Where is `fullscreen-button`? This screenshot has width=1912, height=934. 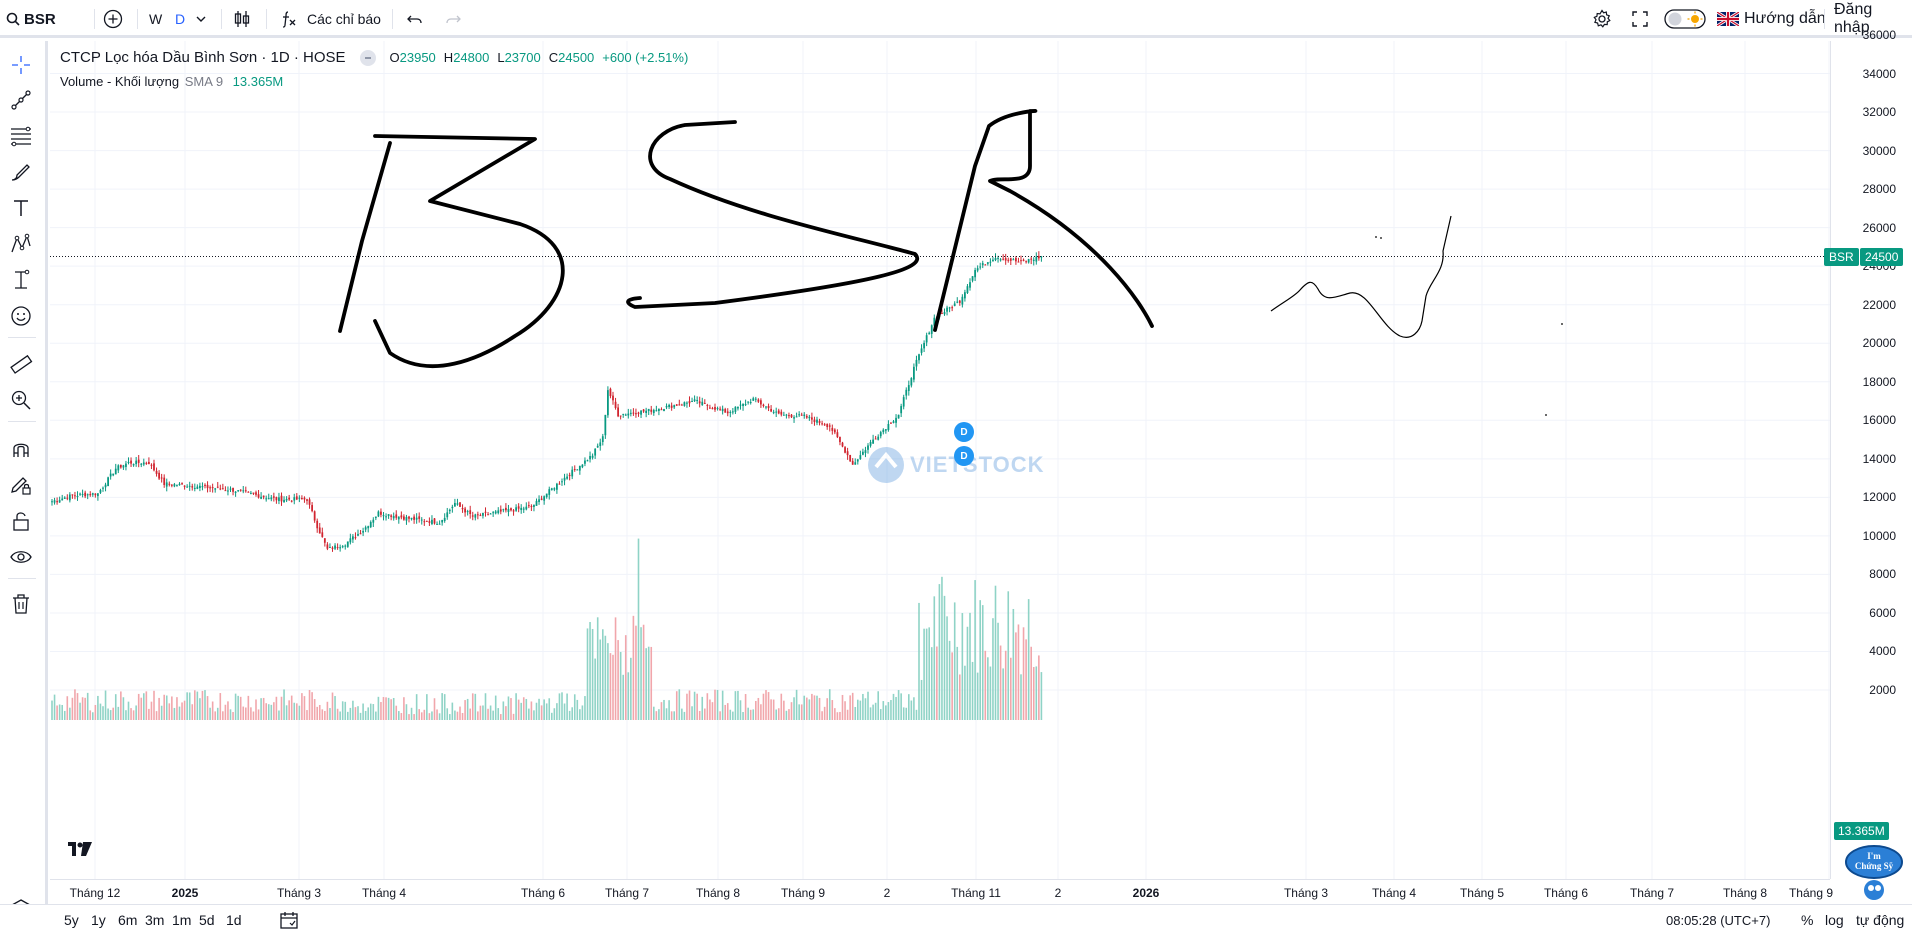
fullscreen-button is located at coordinates (1640, 19).